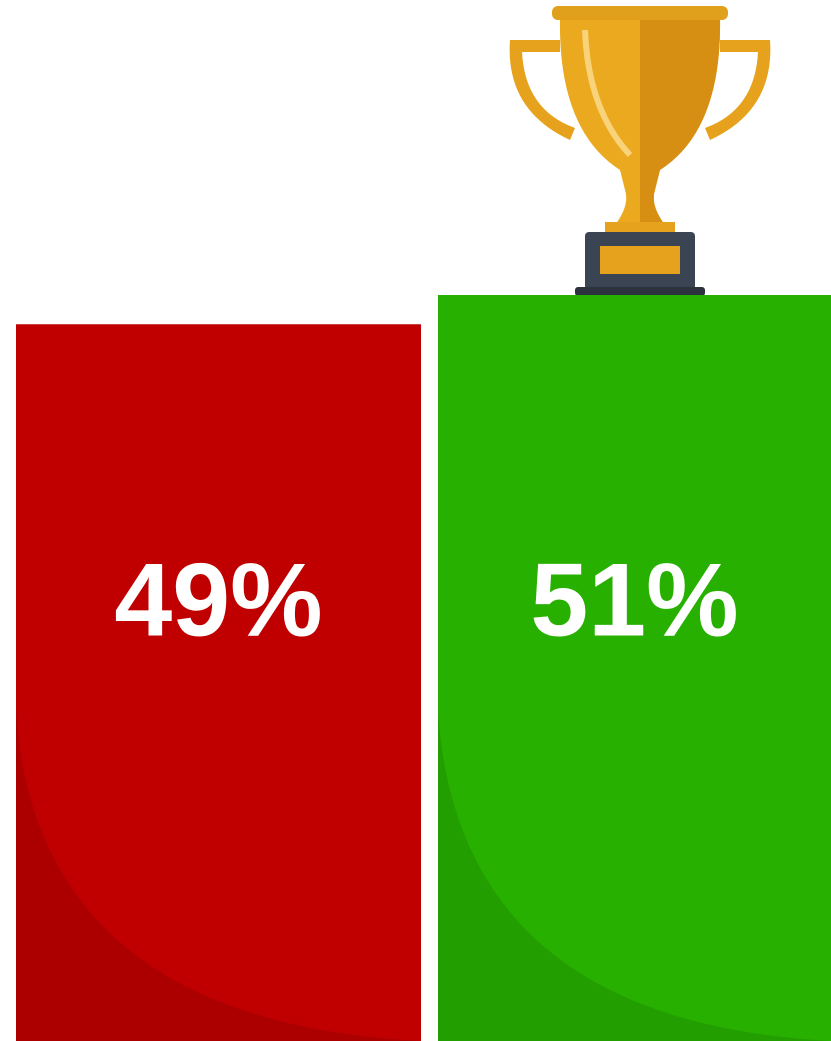 This screenshot has height=1041, width=831. I want to click on bar-shade, so click(634, 876).